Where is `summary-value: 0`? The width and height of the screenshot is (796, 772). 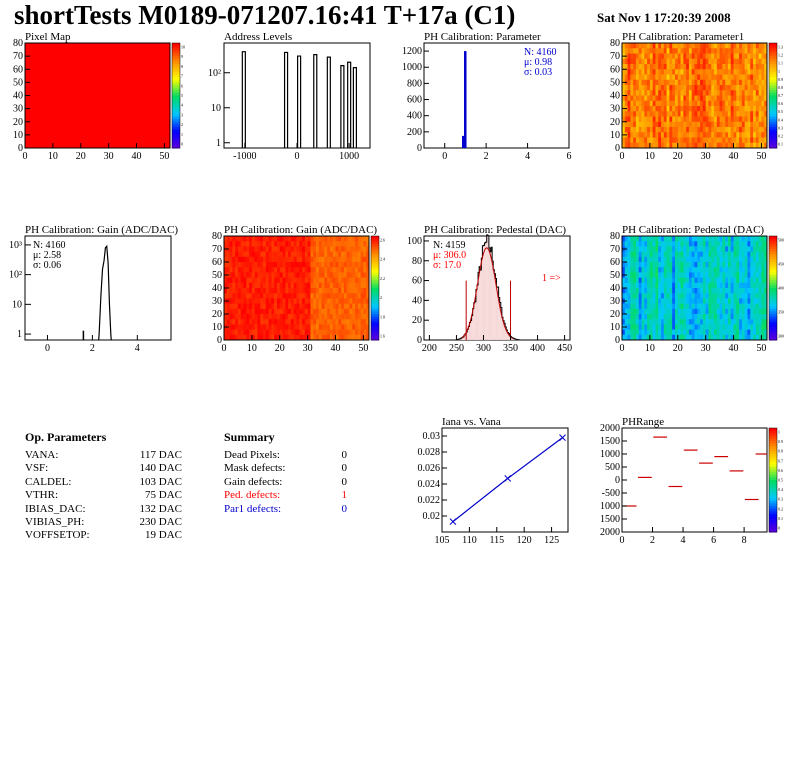
summary-value: 0 is located at coordinates (344, 481).